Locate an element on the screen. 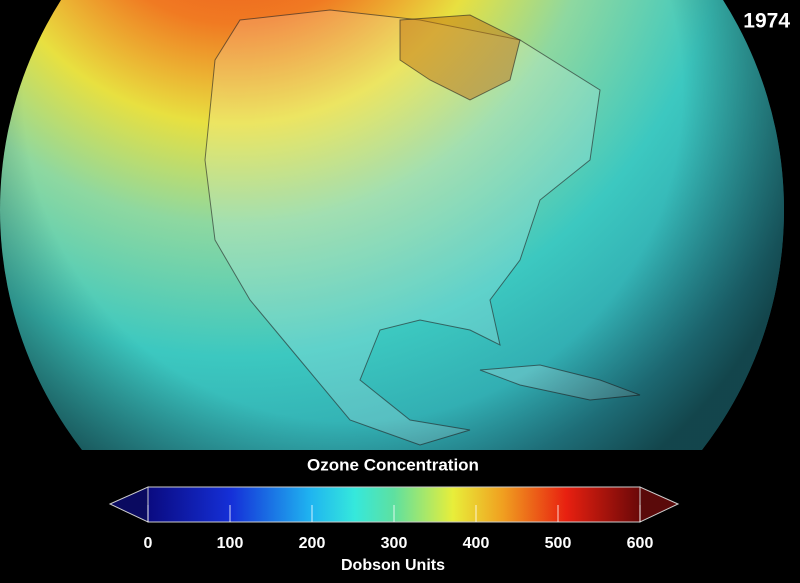 The height and width of the screenshot is (583, 800). tick-label: 600 is located at coordinates (640, 543).